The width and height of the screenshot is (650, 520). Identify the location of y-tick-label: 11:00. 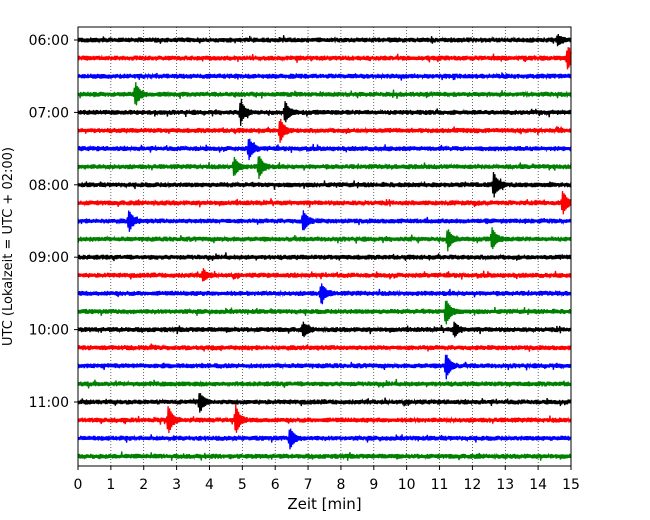
(49, 403).